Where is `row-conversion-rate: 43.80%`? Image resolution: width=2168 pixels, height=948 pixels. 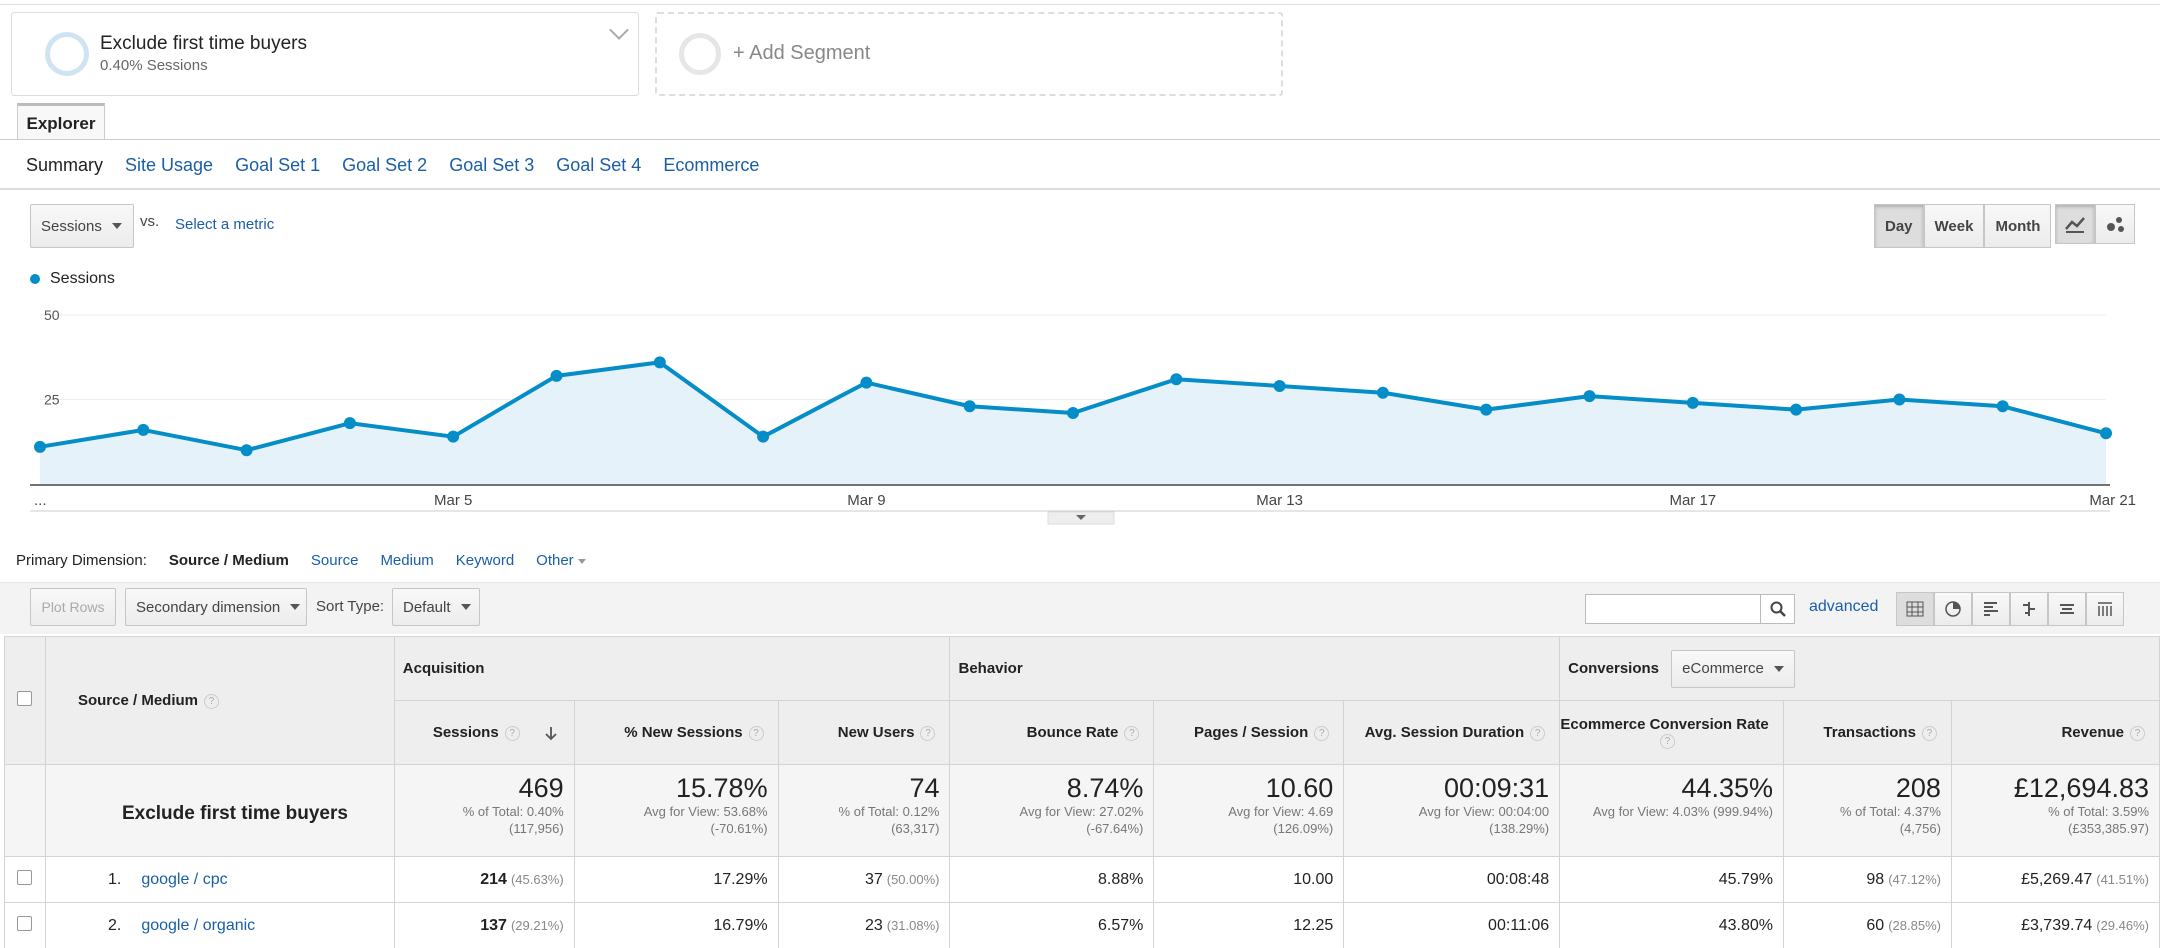
row-conversion-rate: 43.80% is located at coordinates (1746, 925).